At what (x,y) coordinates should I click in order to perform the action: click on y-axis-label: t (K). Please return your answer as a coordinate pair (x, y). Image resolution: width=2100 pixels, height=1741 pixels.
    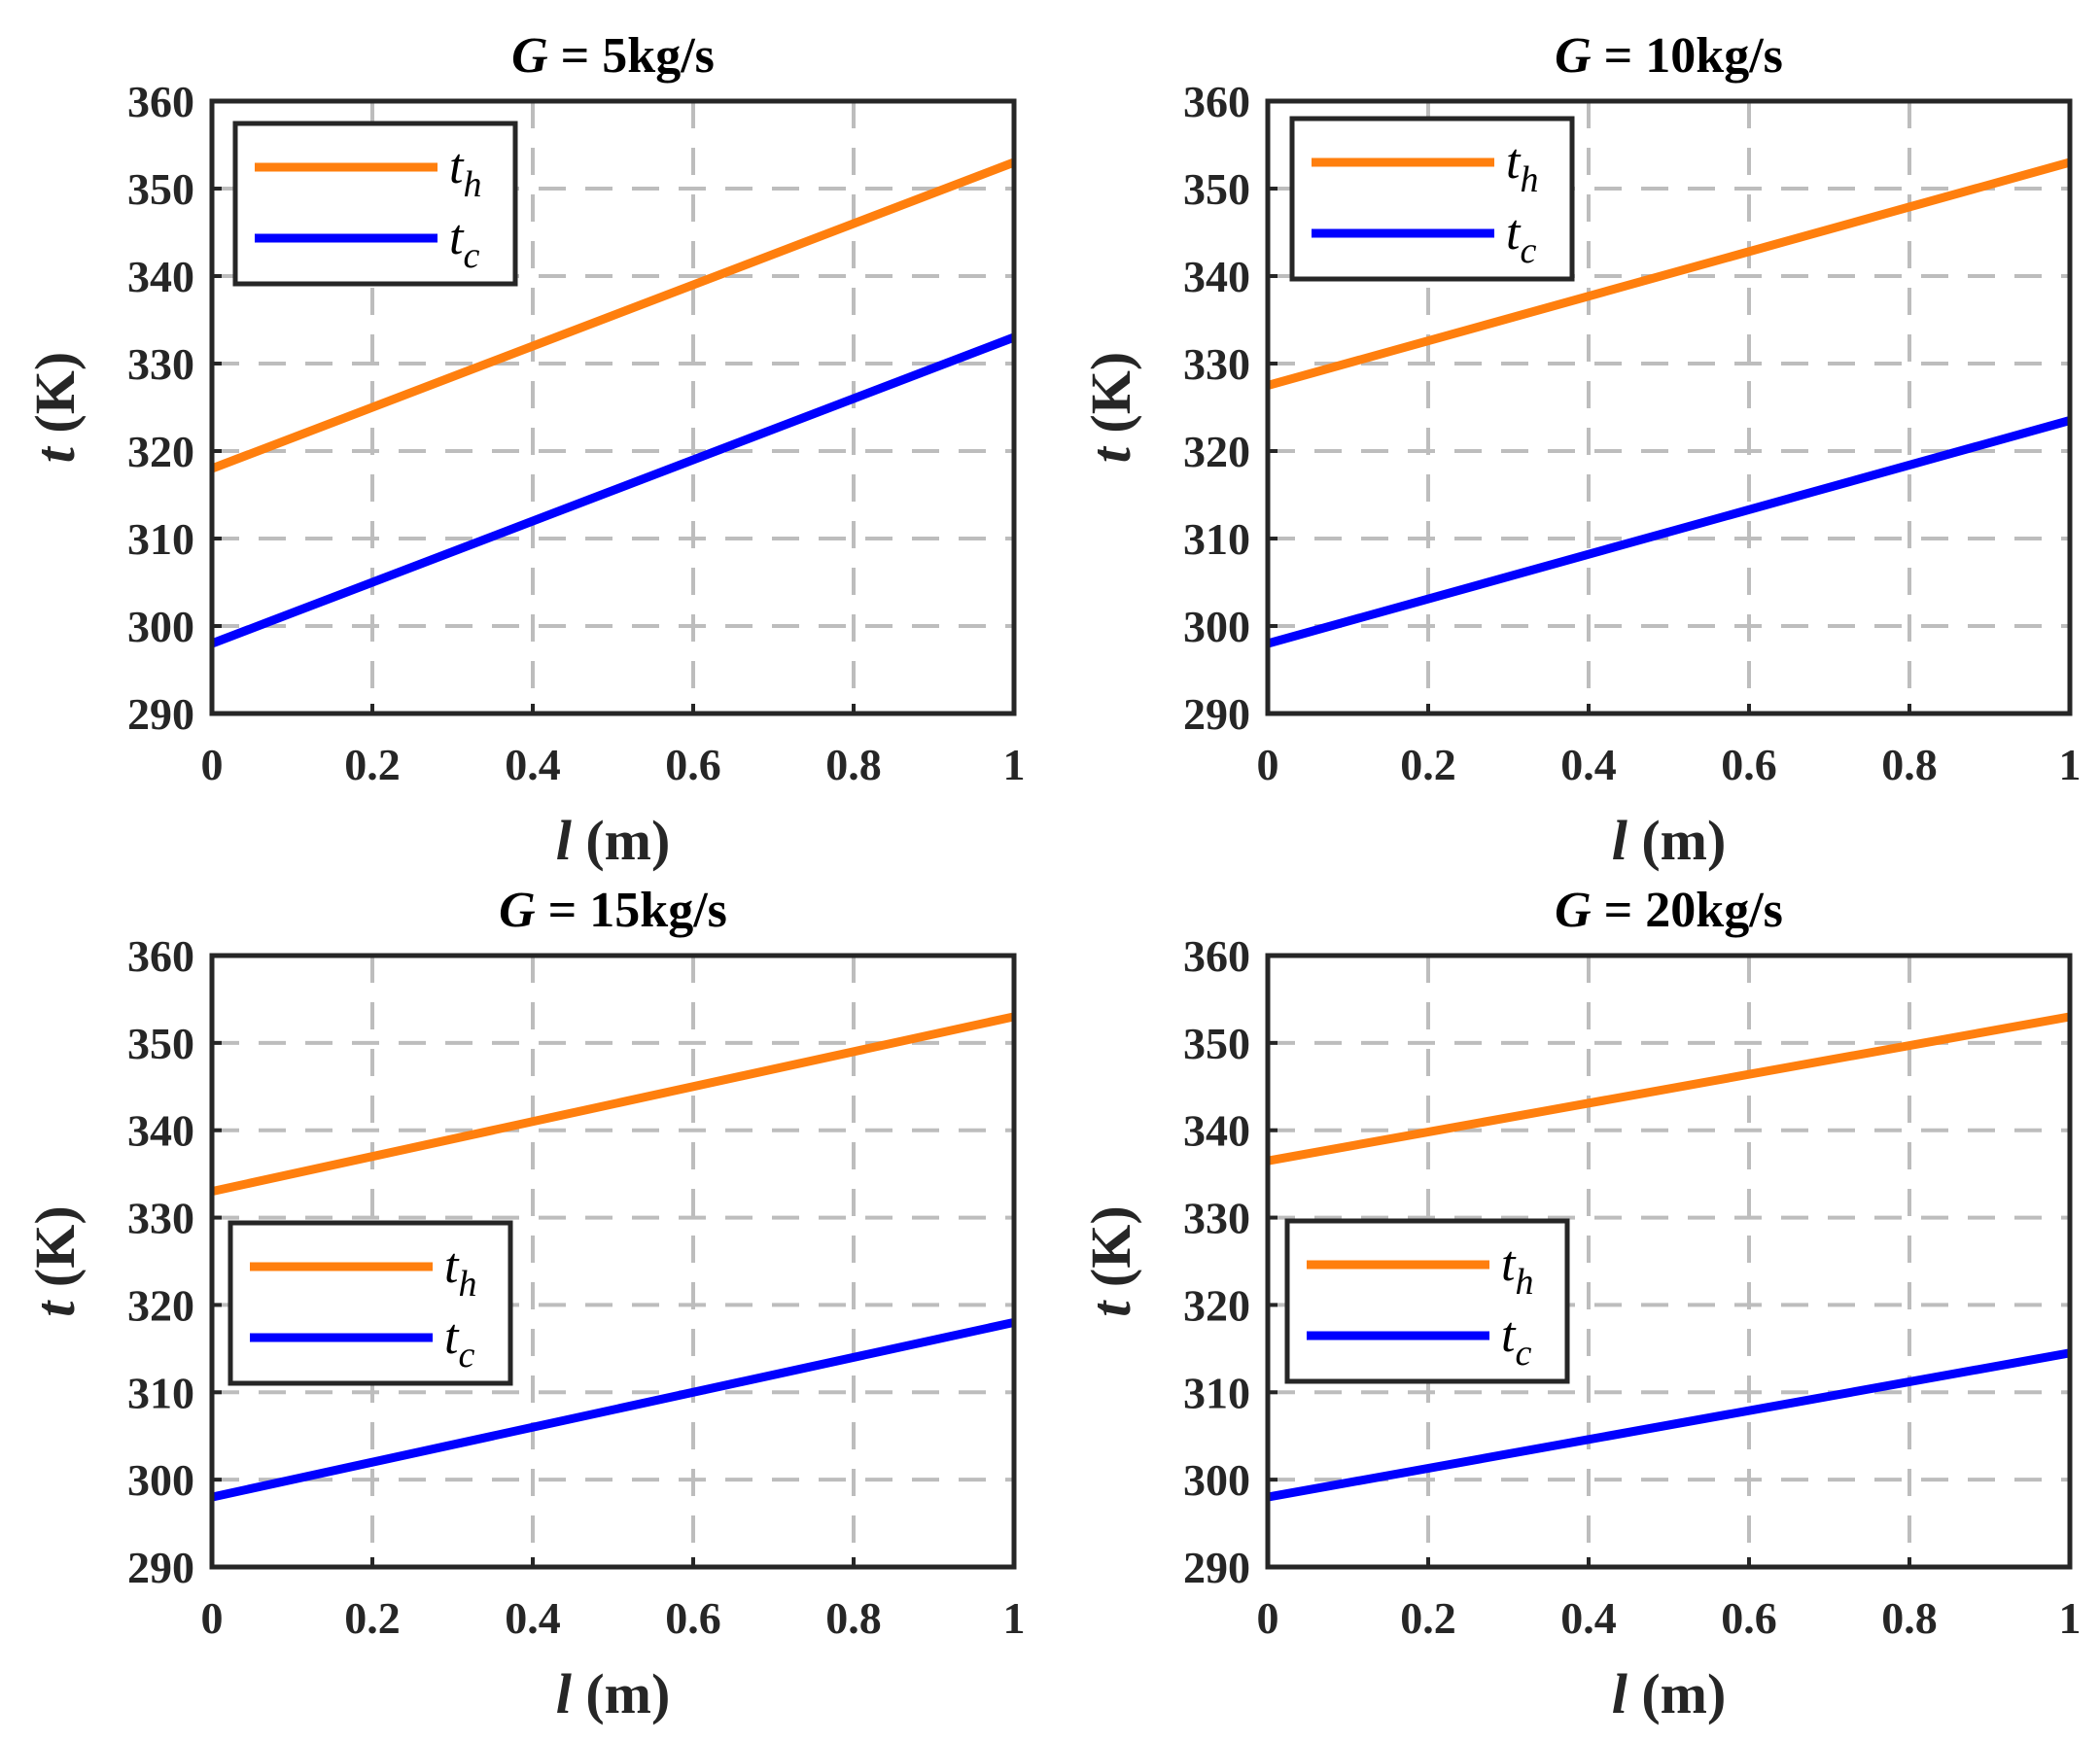
    Looking at the image, I should click on (1110, 1261).